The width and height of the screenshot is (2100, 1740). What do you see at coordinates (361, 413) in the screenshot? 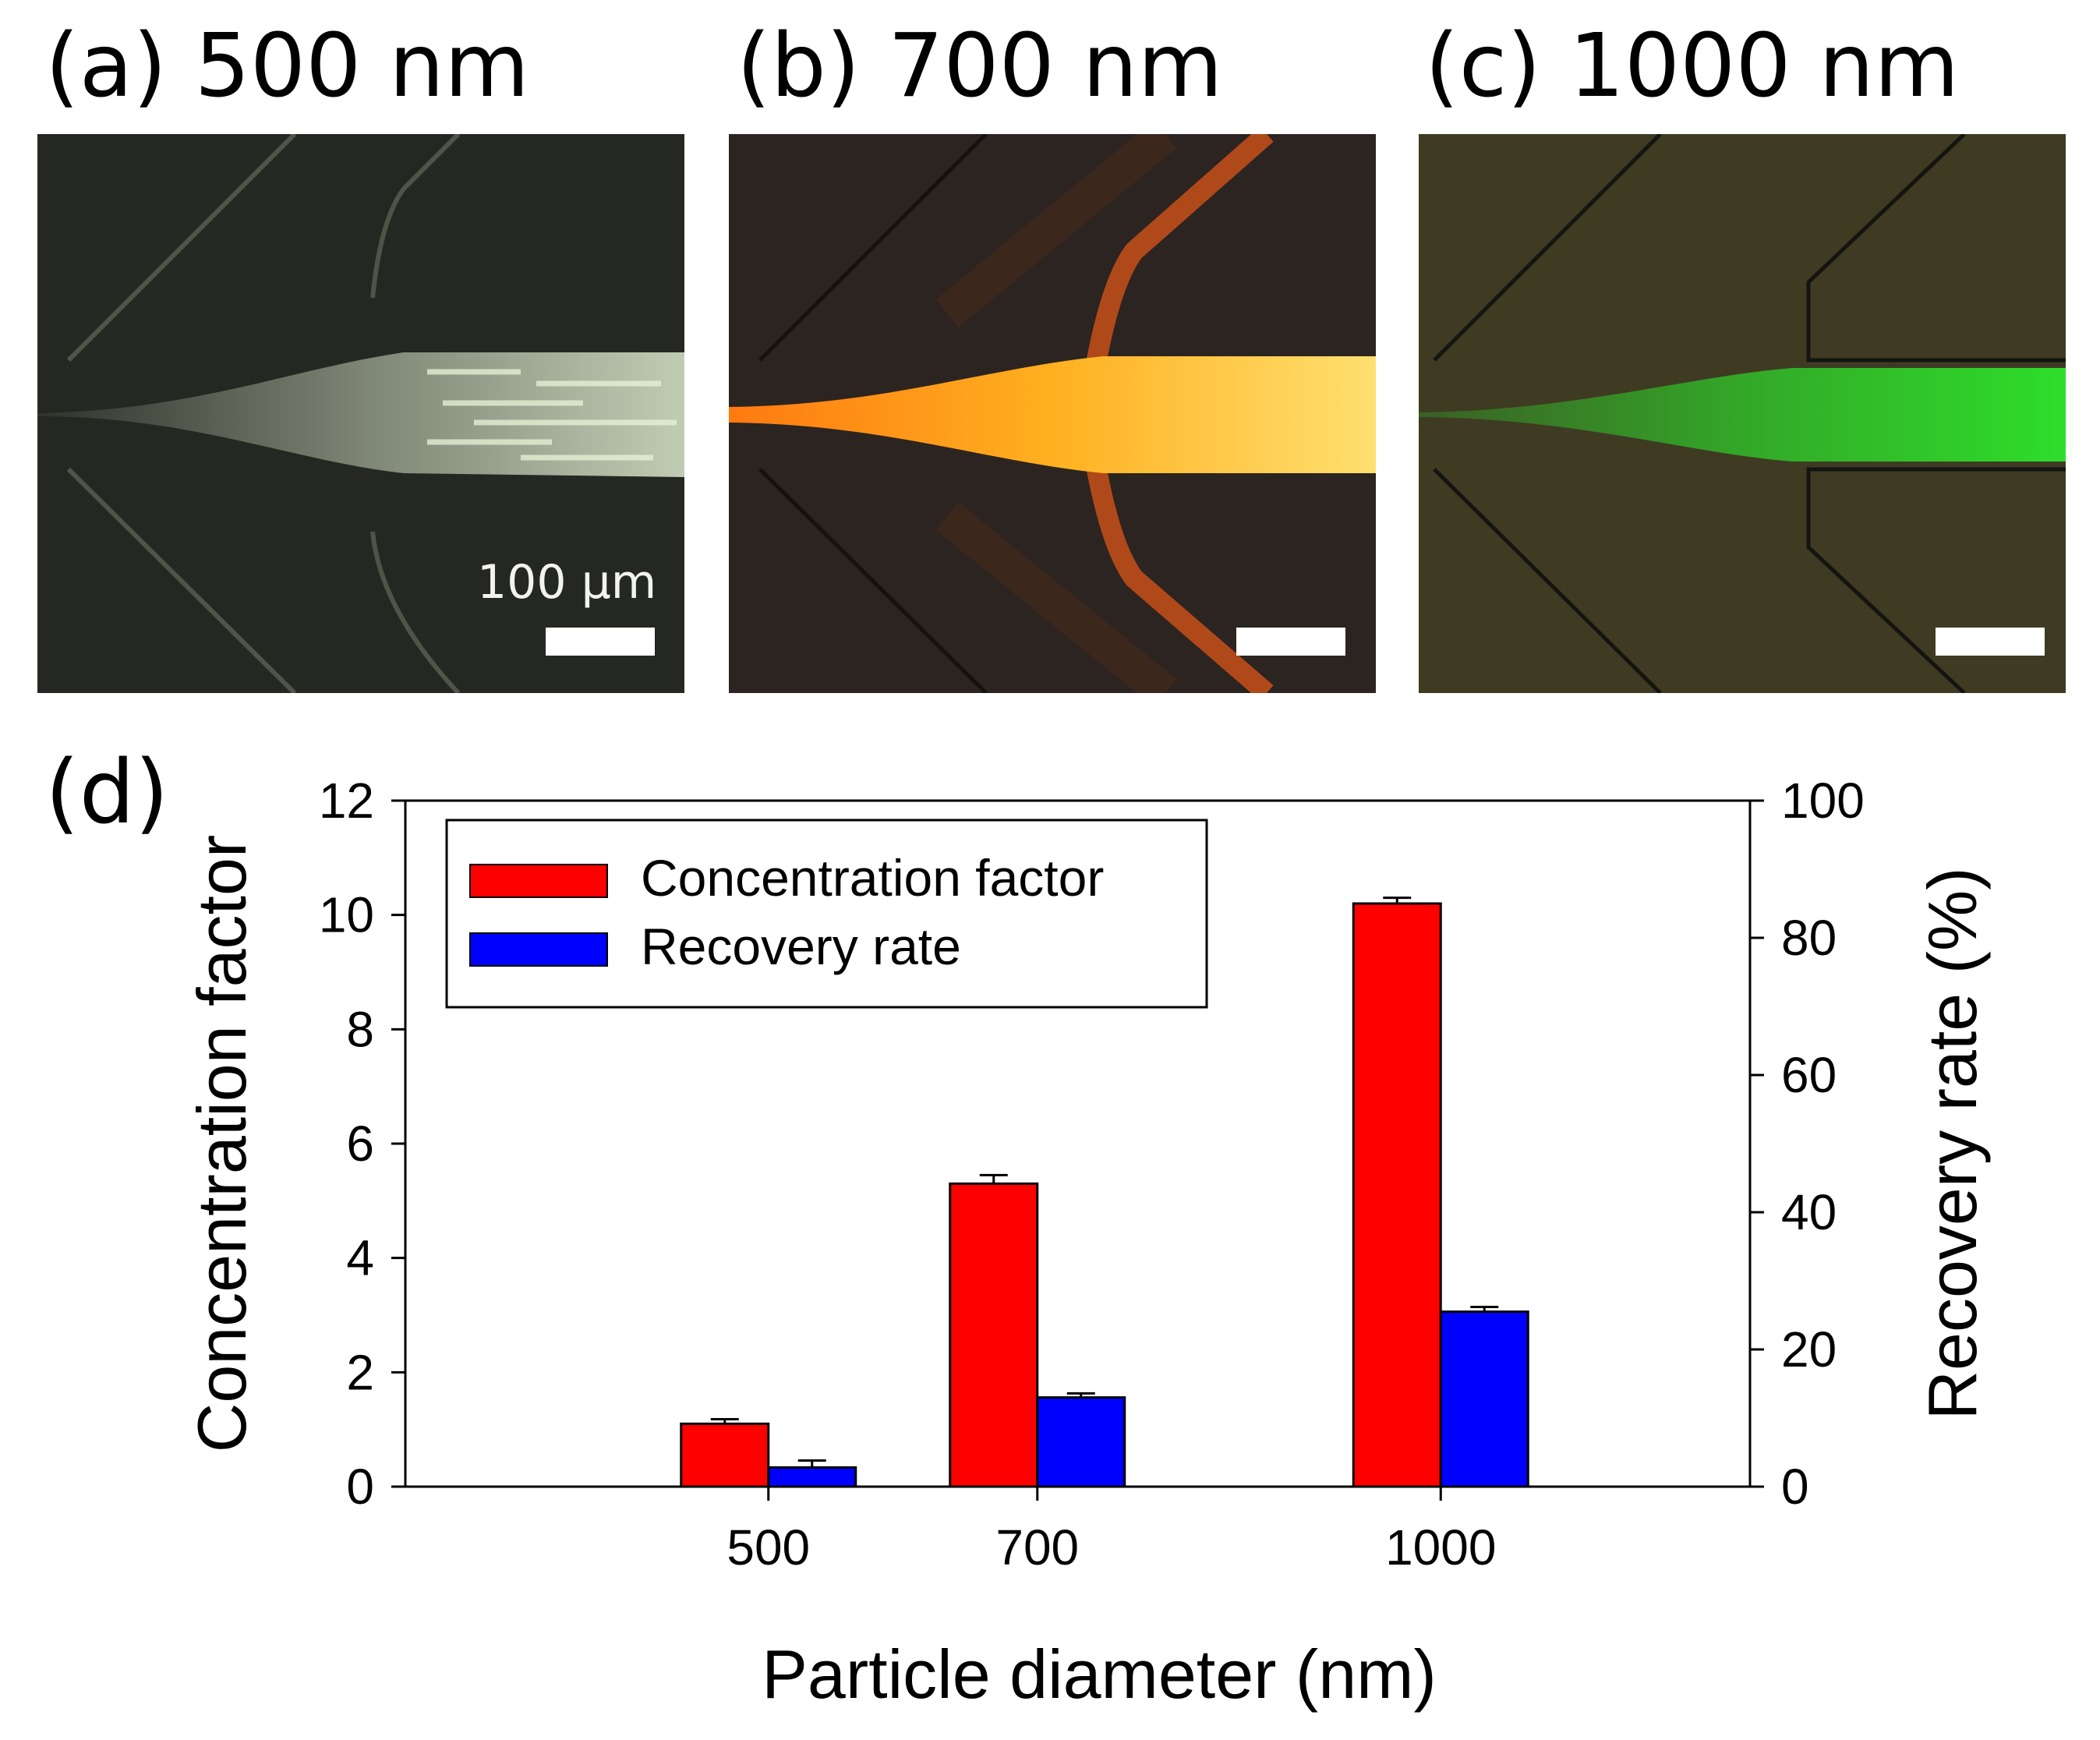
I see `micrograph-500nm` at bounding box center [361, 413].